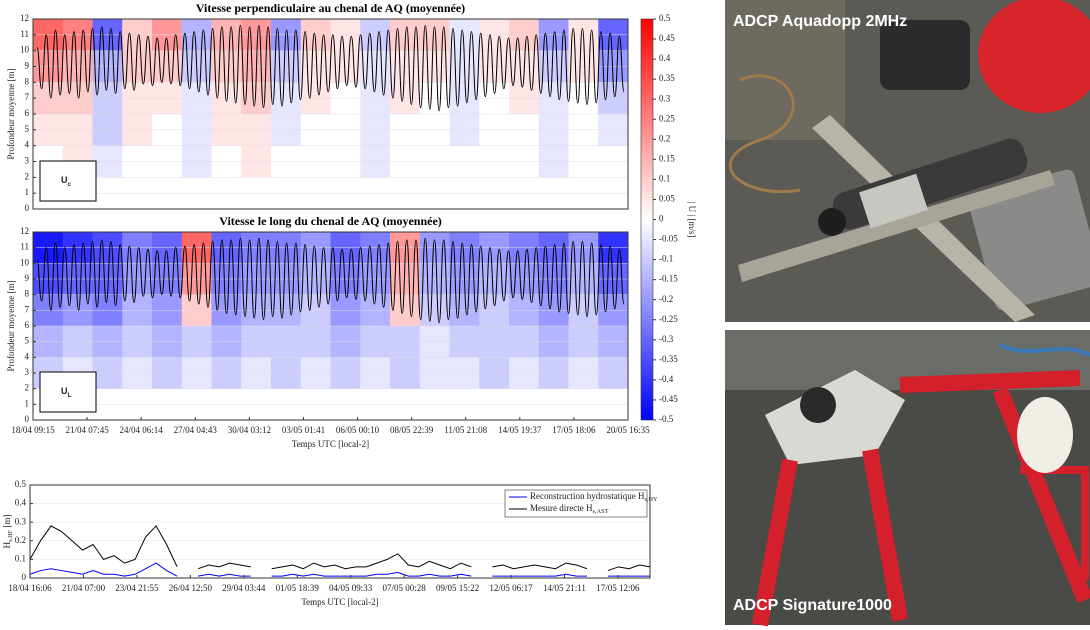  I want to click on colorbar-tick-label: 0, so click(661, 219).